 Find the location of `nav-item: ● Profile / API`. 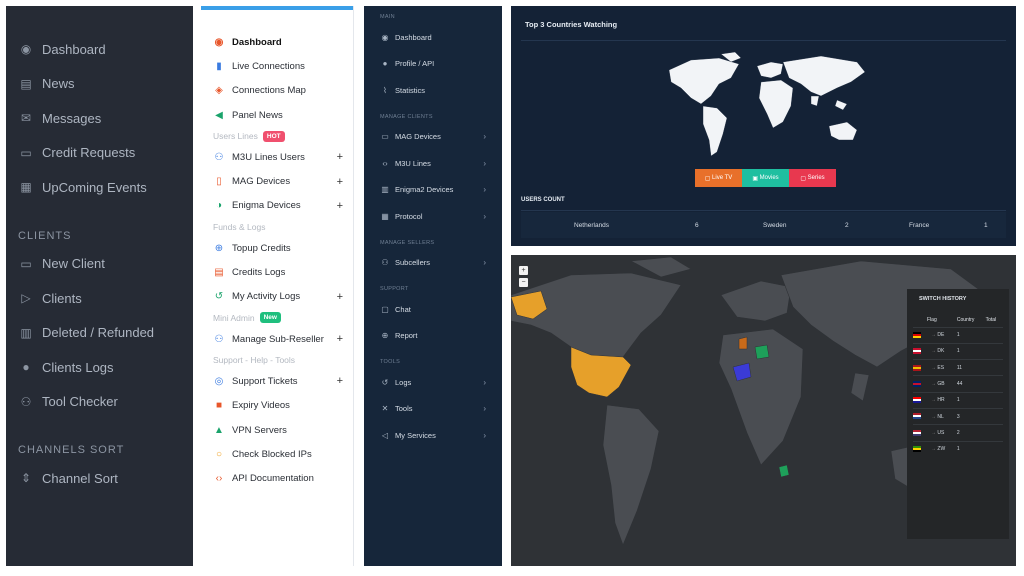

nav-item: ● Profile / API is located at coordinates (433, 64).